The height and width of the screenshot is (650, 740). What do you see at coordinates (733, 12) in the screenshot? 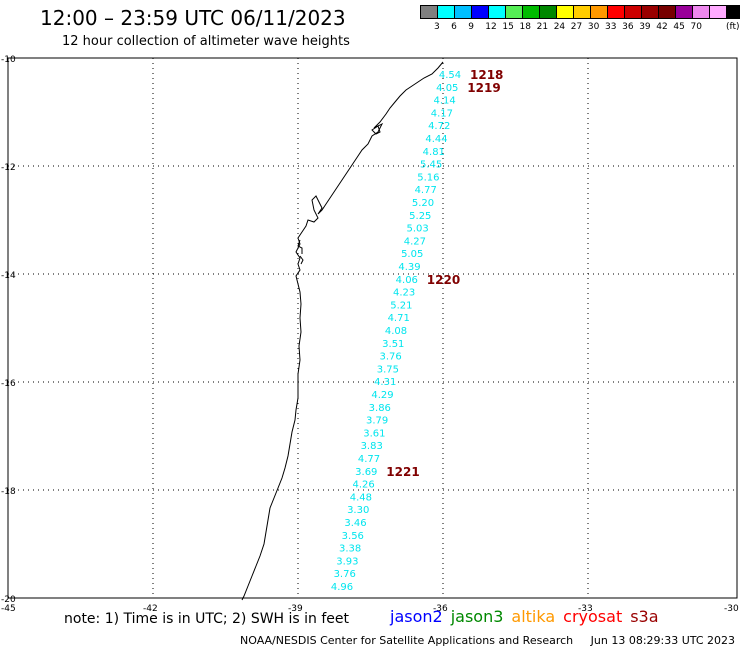
I see `legend-swatch` at bounding box center [733, 12].